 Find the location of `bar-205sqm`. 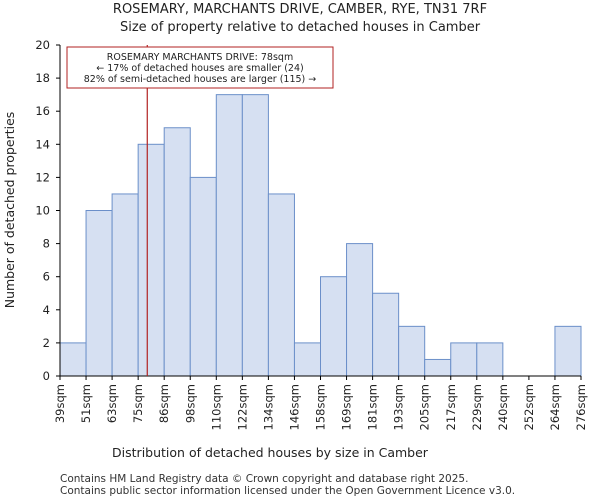

bar-205sqm is located at coordinates (438, 367).